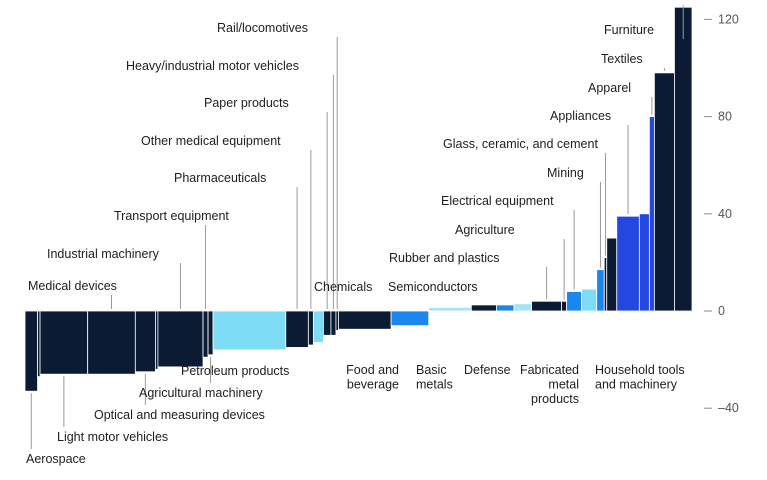 The width and height of the screenshot is (767, 480). What do you see at coordinates (211, 141) in the screenshot?
I see `bar-label: Other medical equipment` at bounding box center [211, 141].